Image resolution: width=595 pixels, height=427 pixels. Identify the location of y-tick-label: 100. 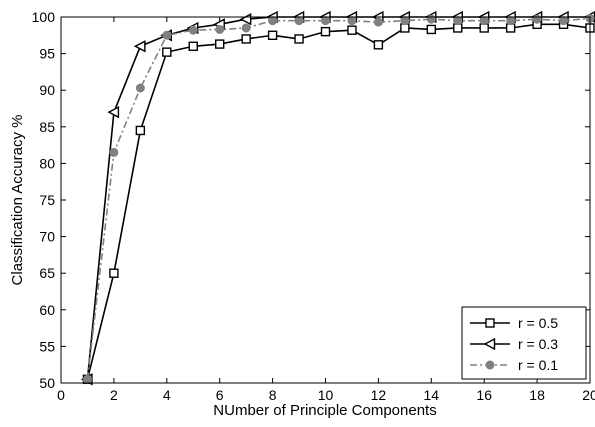
(44, 17).